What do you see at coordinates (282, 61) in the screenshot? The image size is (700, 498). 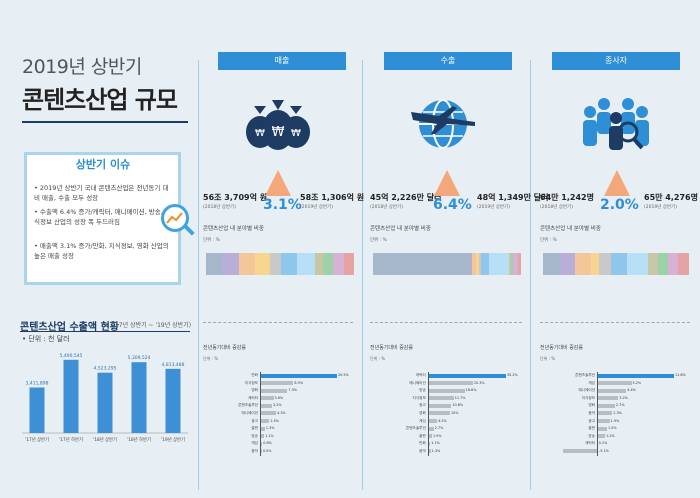 I see `column-header-sales: 매출` at bounding box center [282, 61].